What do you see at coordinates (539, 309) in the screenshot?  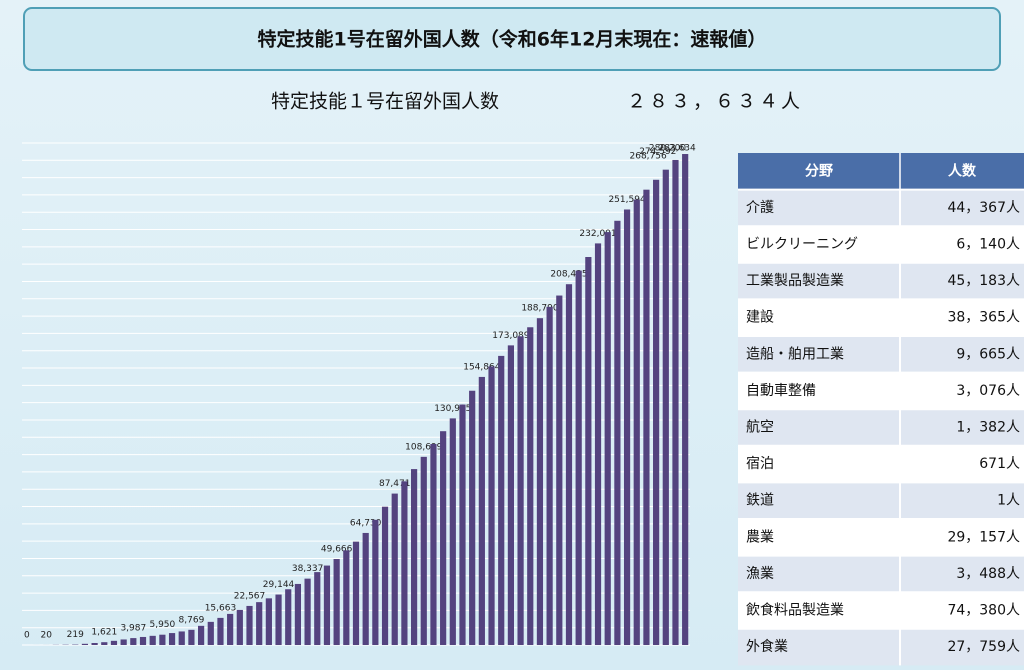 I see `value-label: 188,790` at bounding box center [539, 309].